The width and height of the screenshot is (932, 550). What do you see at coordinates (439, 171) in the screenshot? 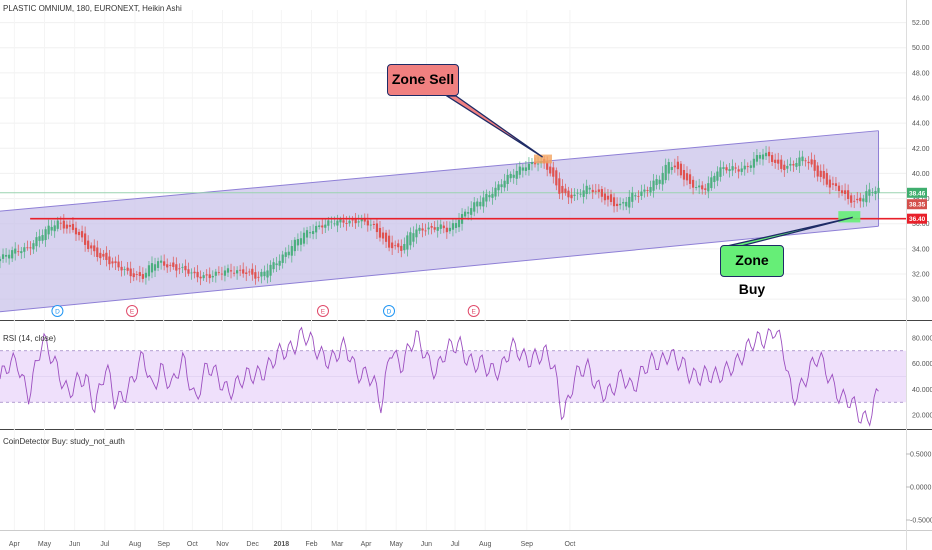
I see `channel-upper-line` at bounding box center [439, 171].